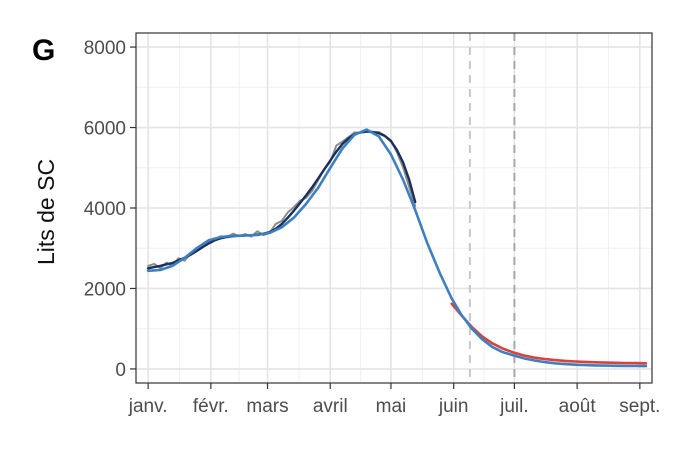 The image size is (683, 450). Describe the element at coordinates (267, 406) in the screenshot. I see `x-tick-label: mars` at that location.